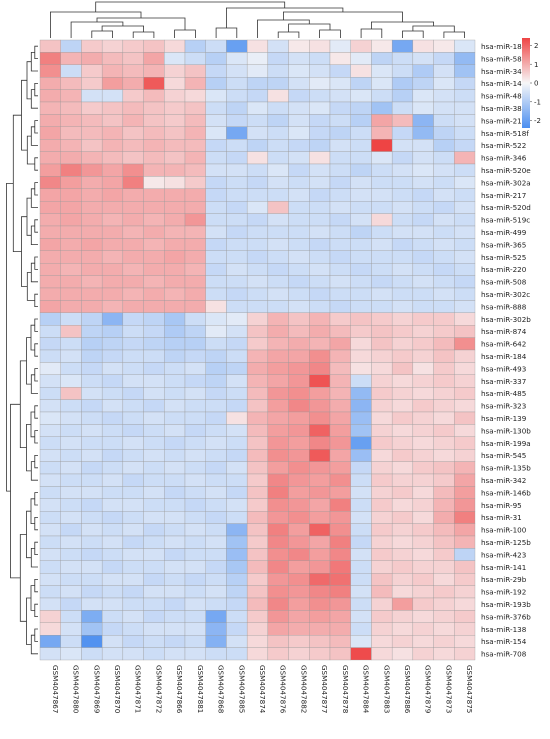  What do you see at coordinates (504, 654) in the screenshot?
I see `row-label: hsa-miR-708` at bounding box center [504, 654].